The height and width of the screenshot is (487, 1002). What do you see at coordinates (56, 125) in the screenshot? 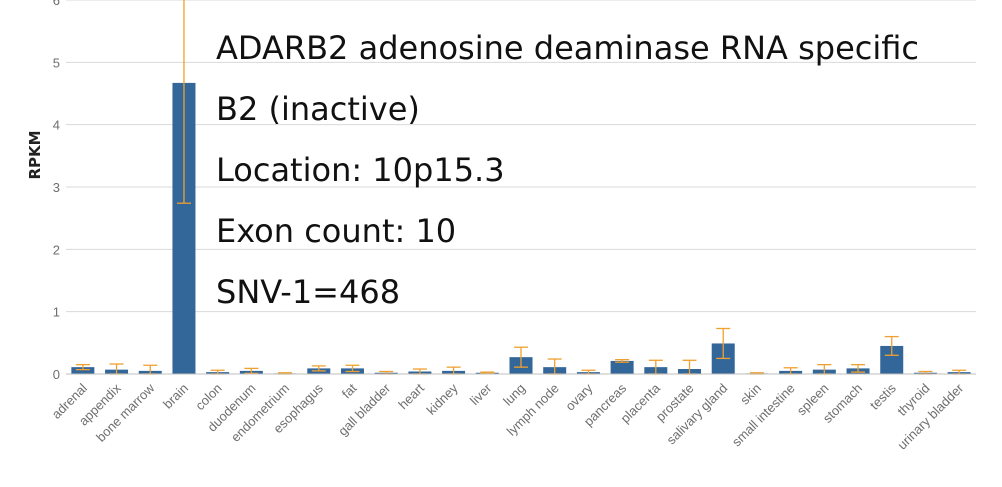
I see `y-tick-label: 4` at bounding box center [56, 125].